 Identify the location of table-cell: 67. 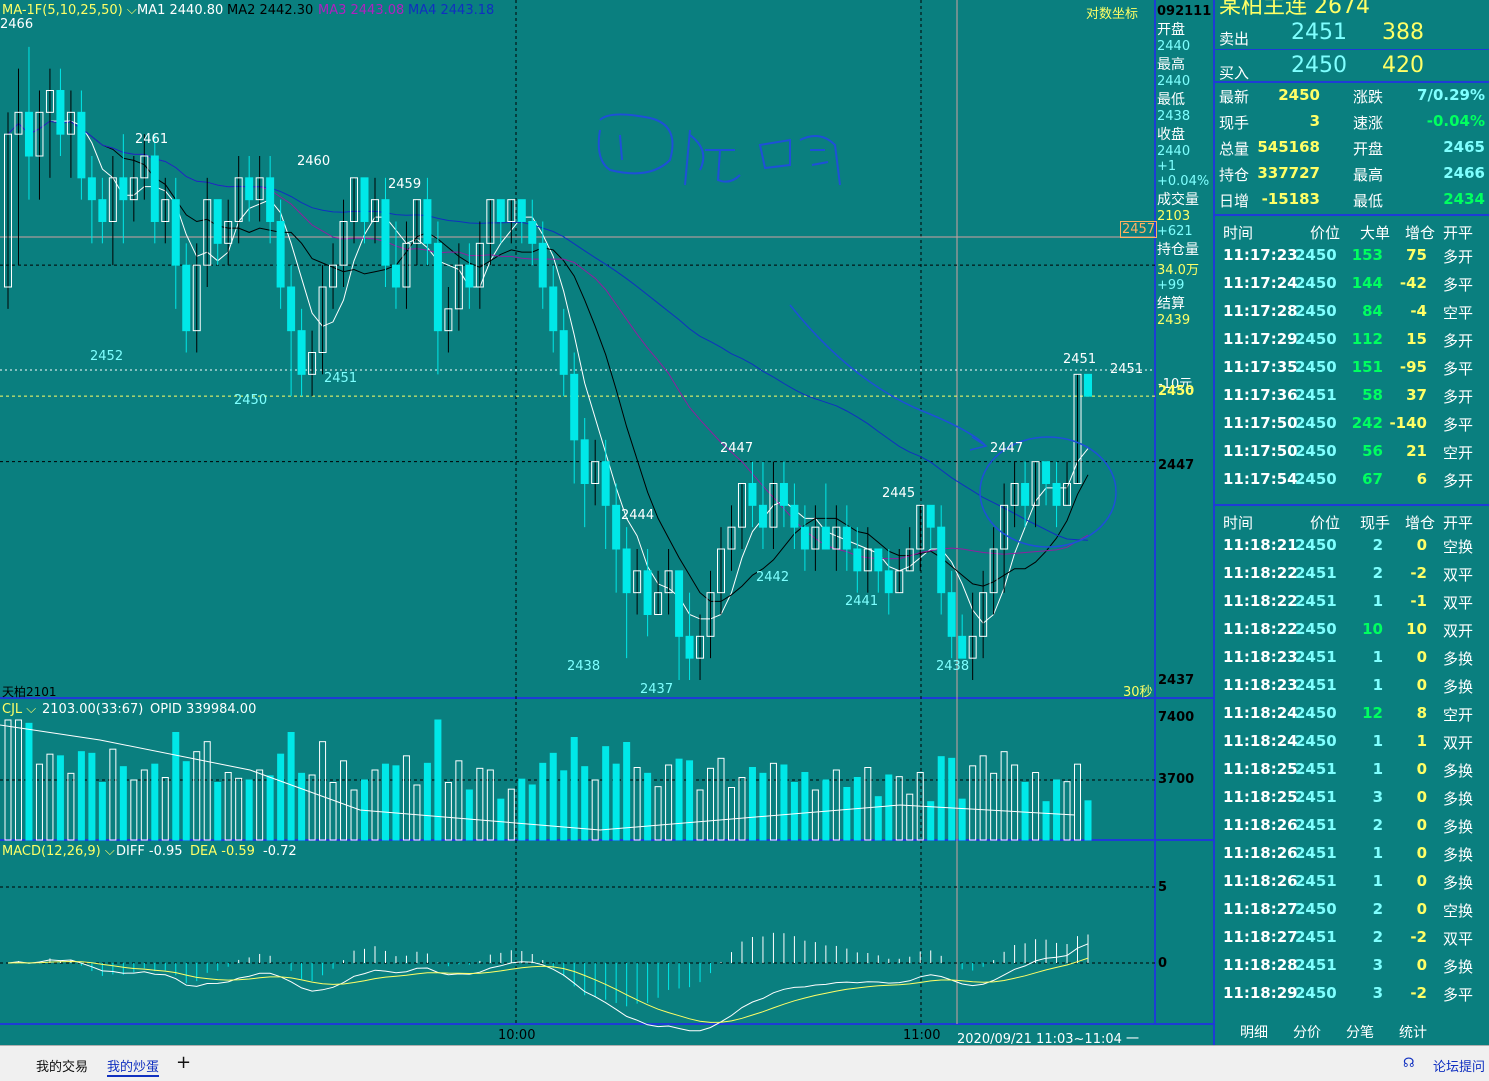
(1372, 479).